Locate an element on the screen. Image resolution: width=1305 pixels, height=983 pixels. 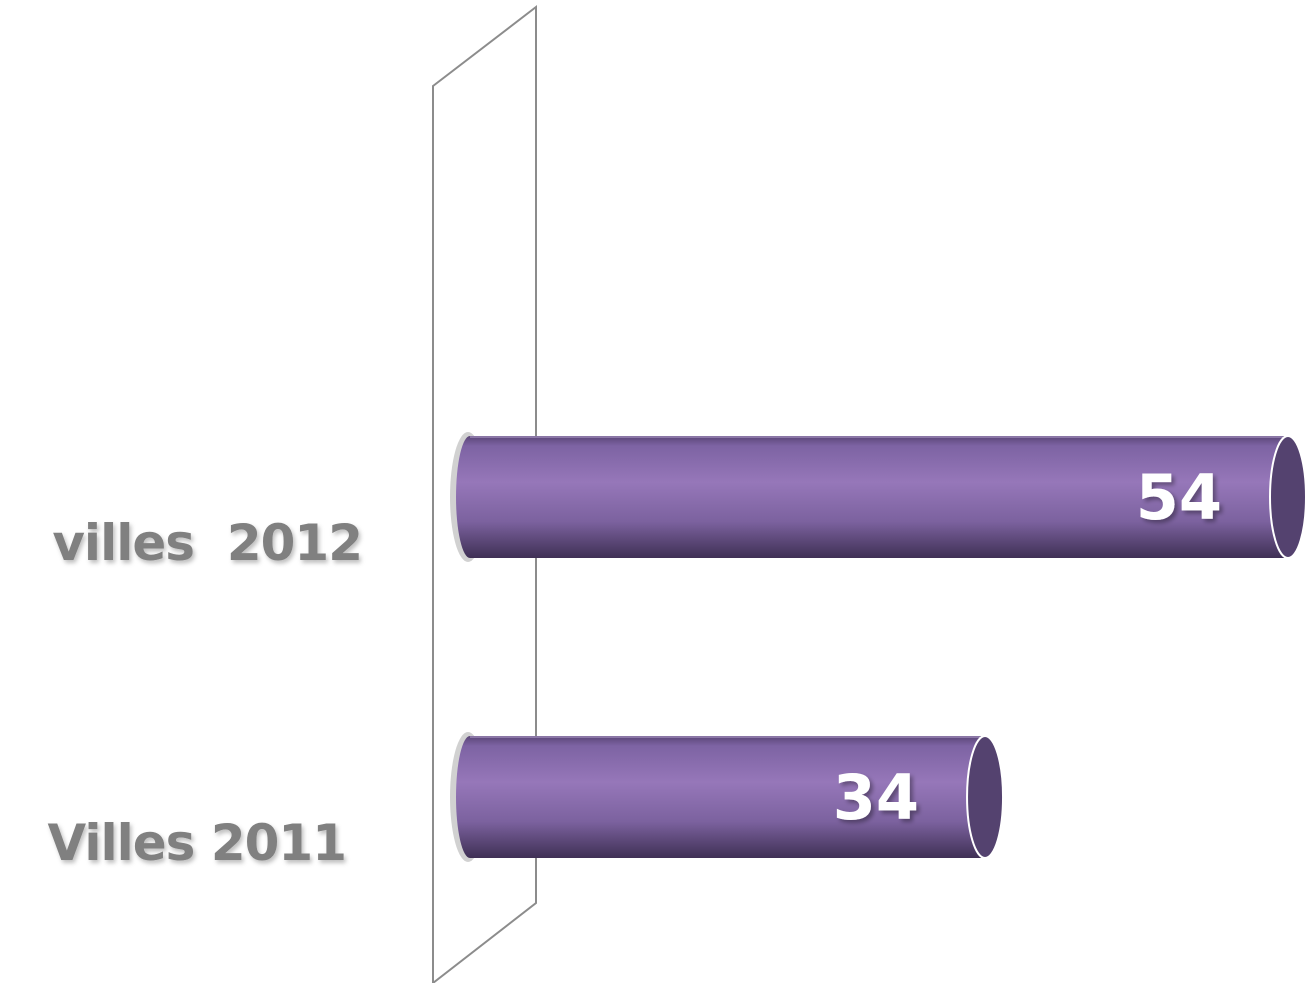
category-label: Villes 2011 is located at coordinates (197, 843).